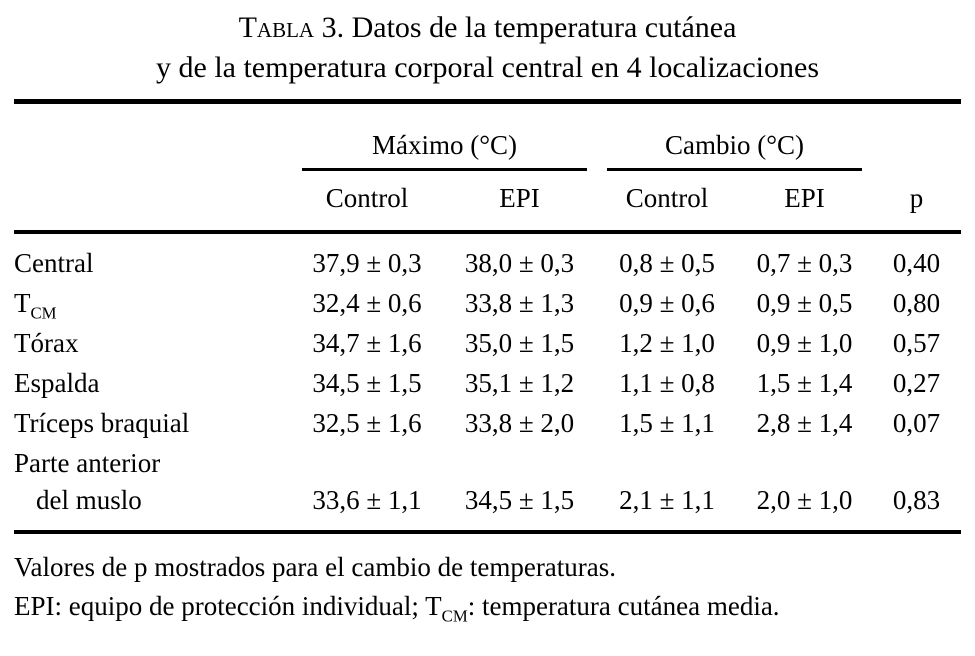 The width and height of the screenshot is (975, 656). What do you see at coordinates (520, 203) in the screenshot?
I see `sub-header-maximo-epi: EPI` at bounding box center [520, 203].